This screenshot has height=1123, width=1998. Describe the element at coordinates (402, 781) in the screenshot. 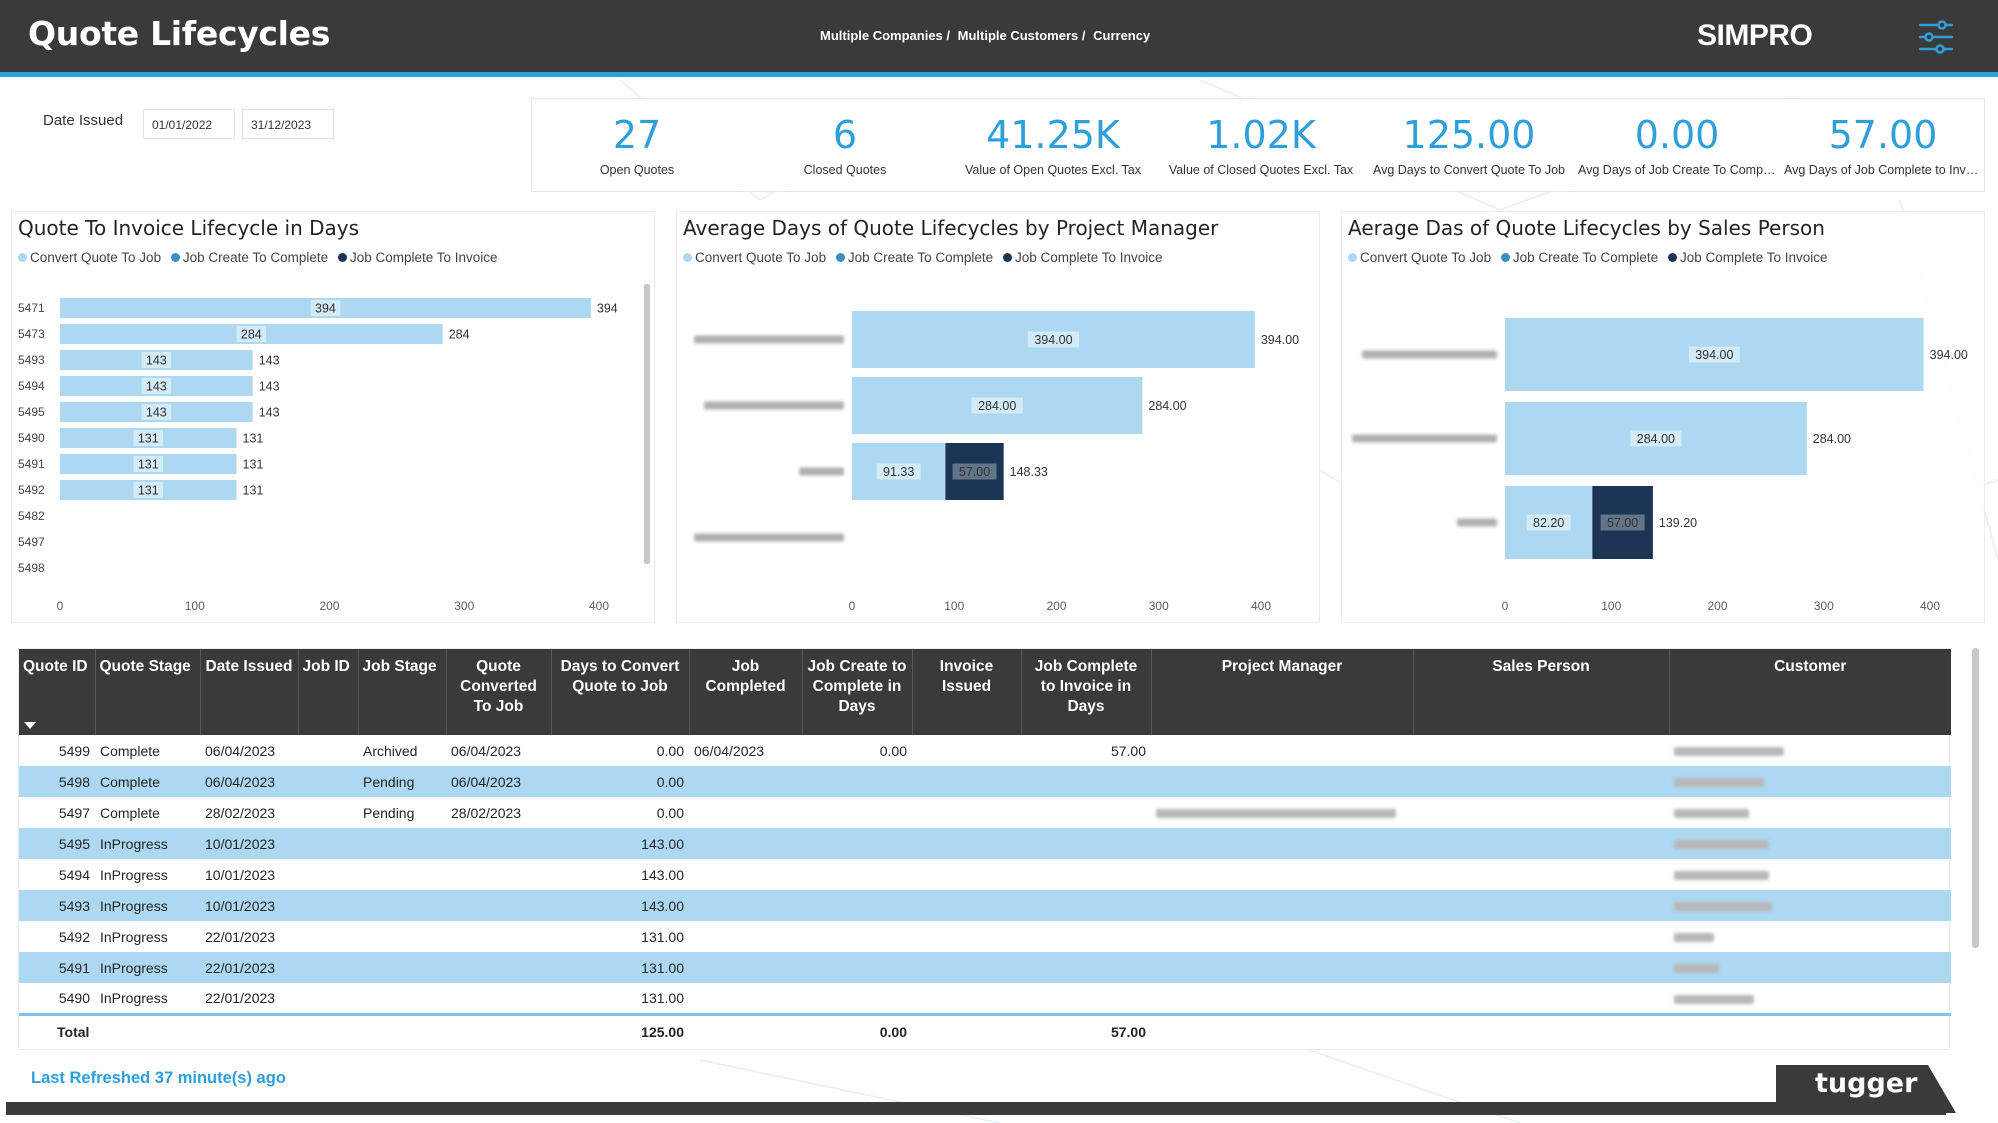

I see `cell-job-stage: Pending` at that location.